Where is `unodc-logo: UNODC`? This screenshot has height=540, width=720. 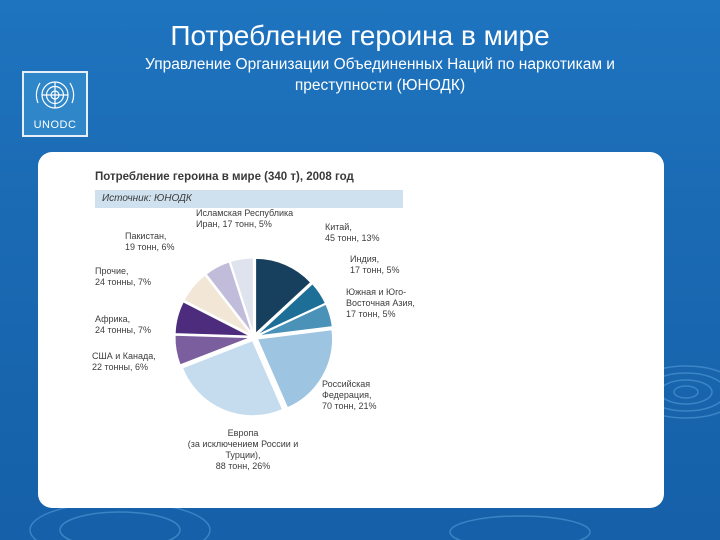
unodc-logo: UNODC is located at coordinates (55, 104).